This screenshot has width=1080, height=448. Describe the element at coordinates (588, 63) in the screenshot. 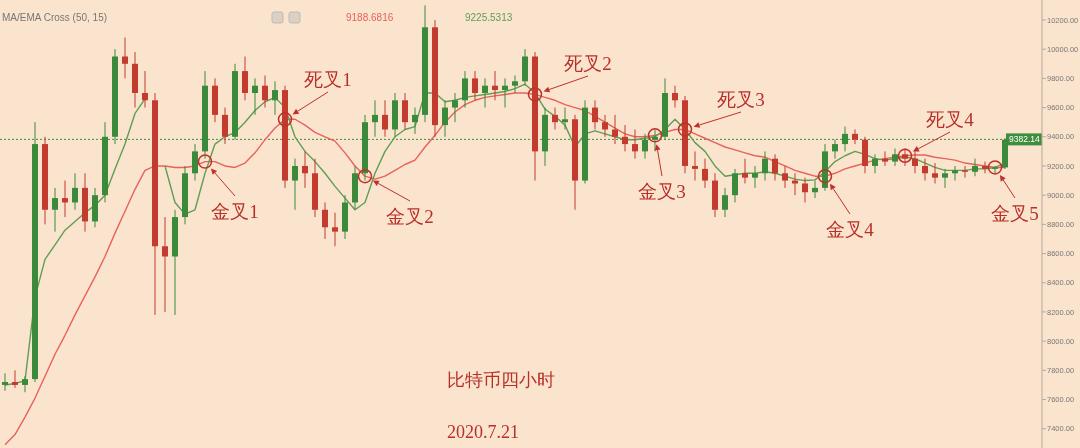

I see `annotation: 死叉2` at that location.